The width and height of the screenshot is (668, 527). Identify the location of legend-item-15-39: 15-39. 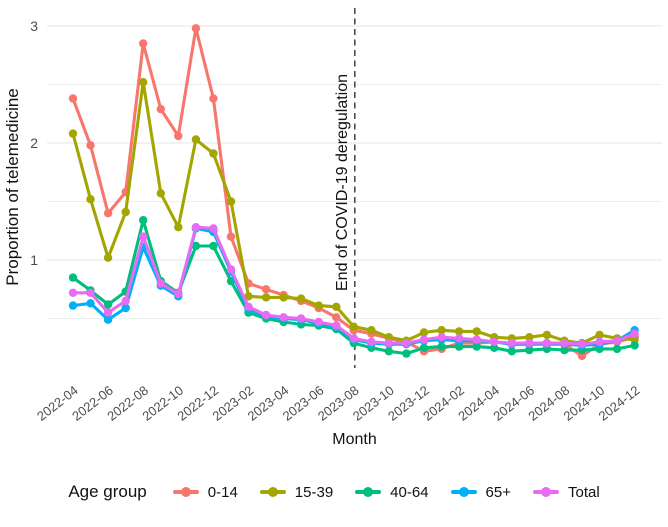
(296, 492).